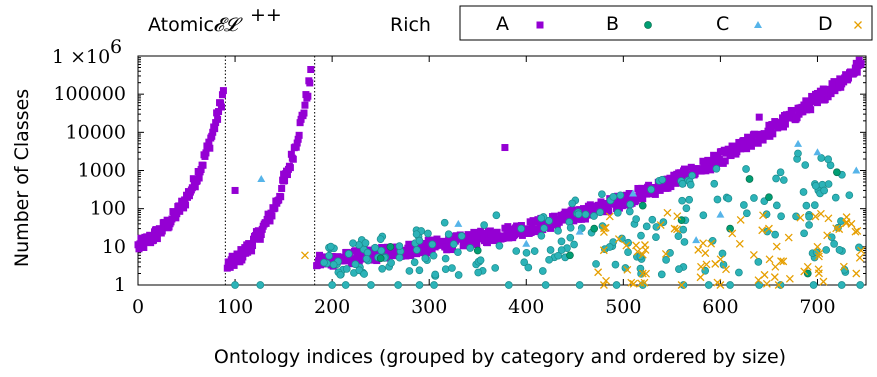 Image resolution: width=877 pixels, height=377 pixels. Describe the element at coordinates (758, 24) in the screenshot. I see `legend-marker-c` at that location.